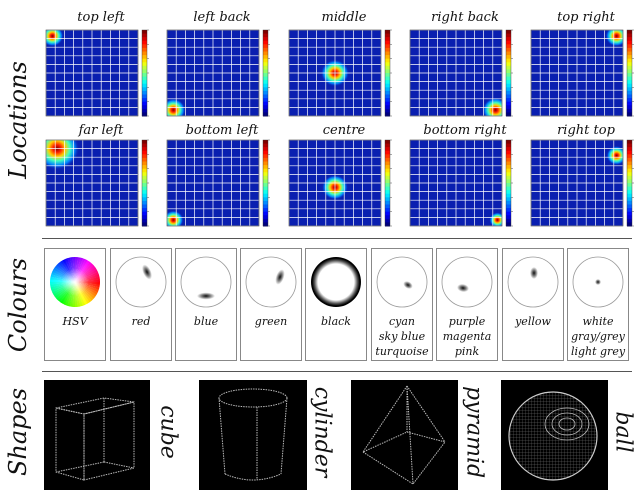 The height and width of the screenshot is (495, 634). I want to click on colour-label-line: purple, so click(467, 321).